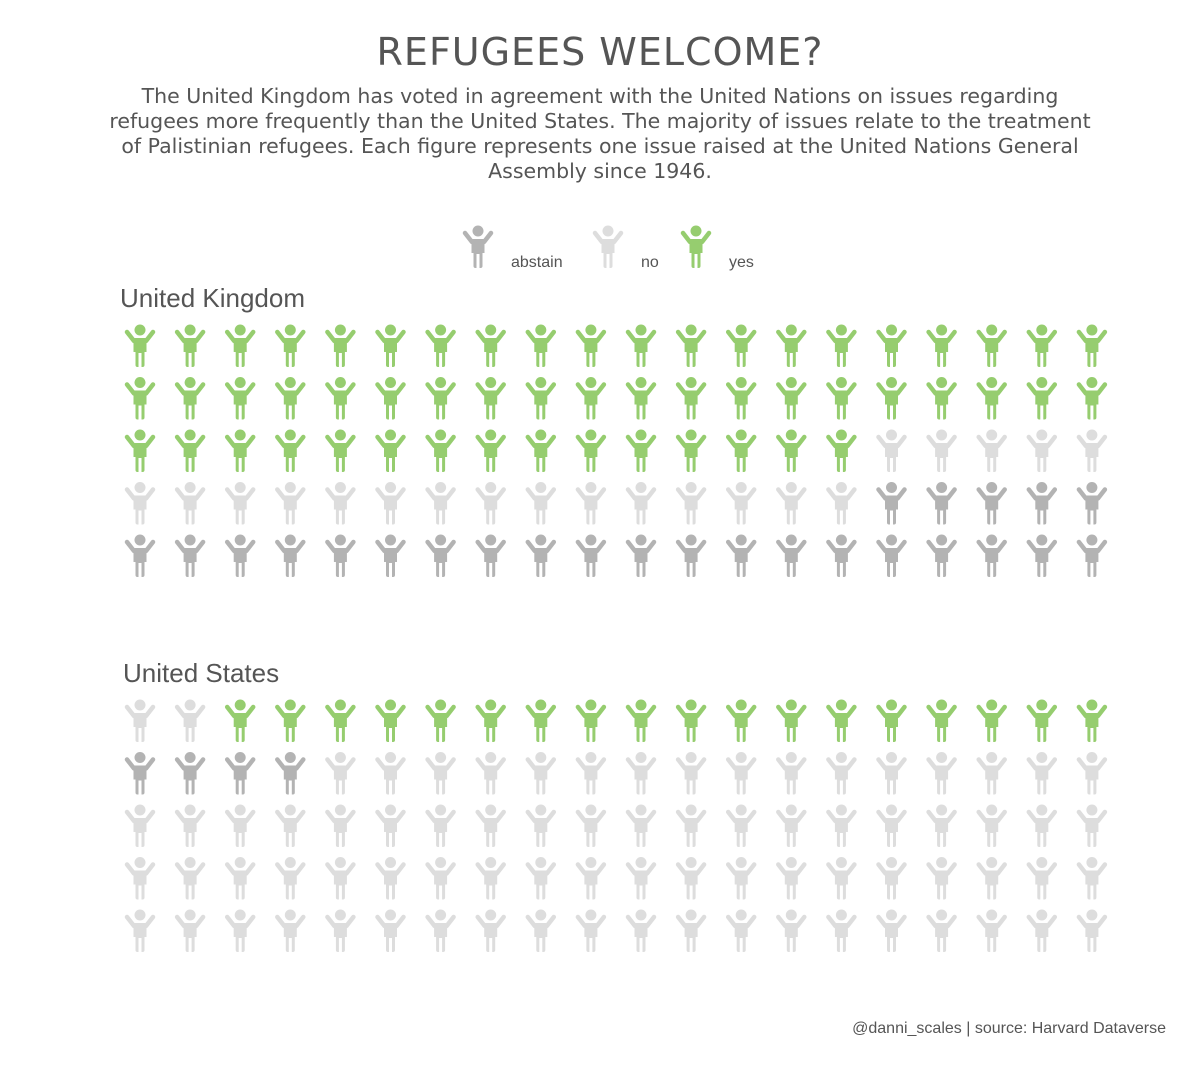 The width and height of the screenshot is (1200, 1080). What do you see at coordinates (600, 52) in the screenshot?
I see `chart-title: REFUGEES WELCOME?` at bounding box center [600, 52].